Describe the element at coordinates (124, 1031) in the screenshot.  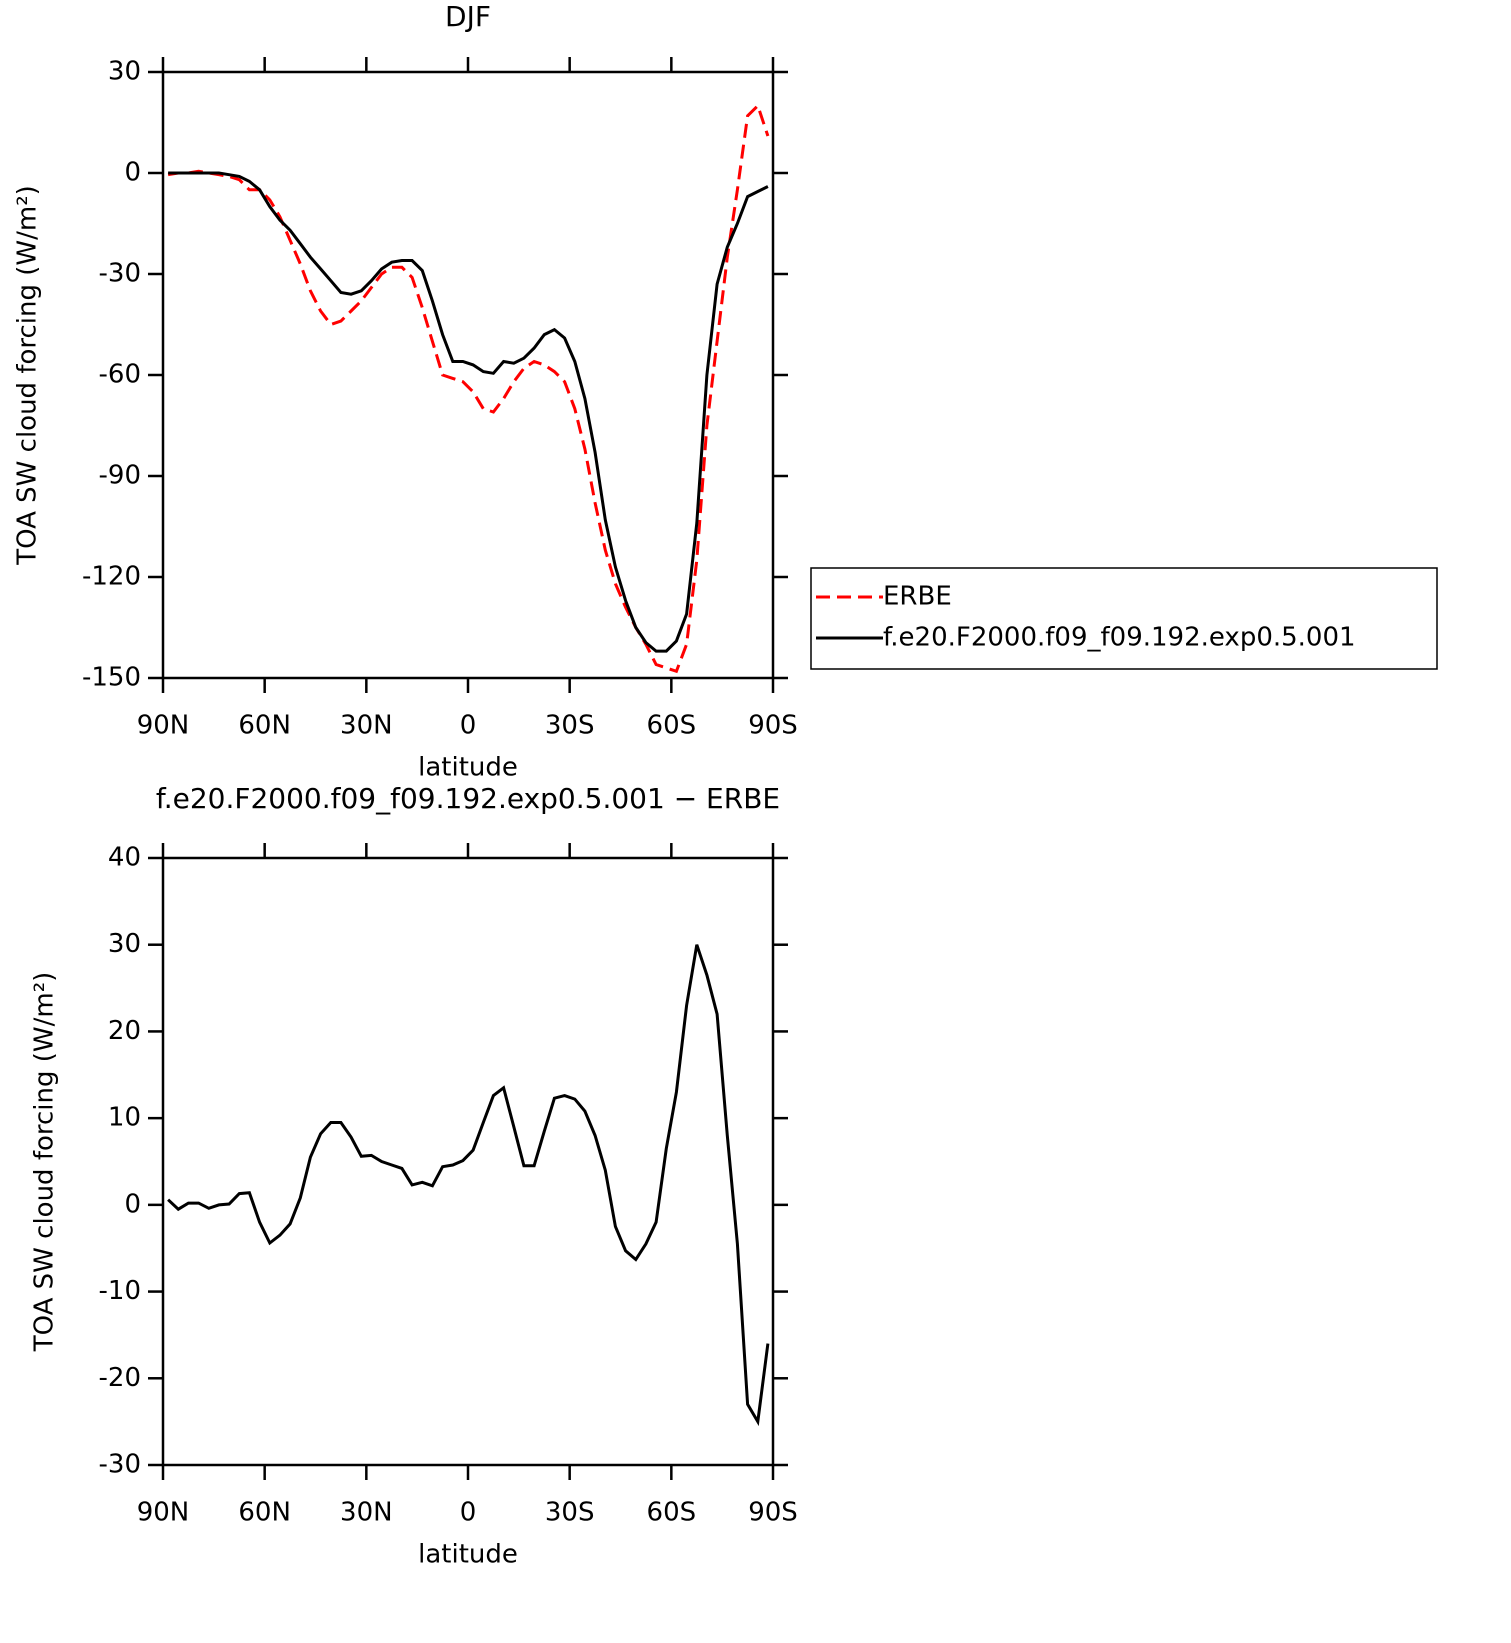
I see `y-tick-label: 20` at that location.